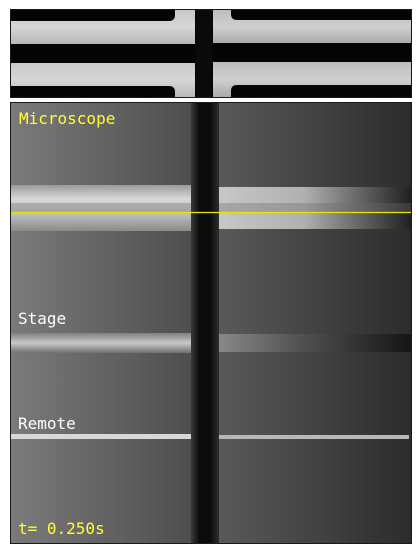 The image size is (419, 553). Describe the element at coordinates (314, 343) in the screenshot. I see `stage-band-right` at that location.